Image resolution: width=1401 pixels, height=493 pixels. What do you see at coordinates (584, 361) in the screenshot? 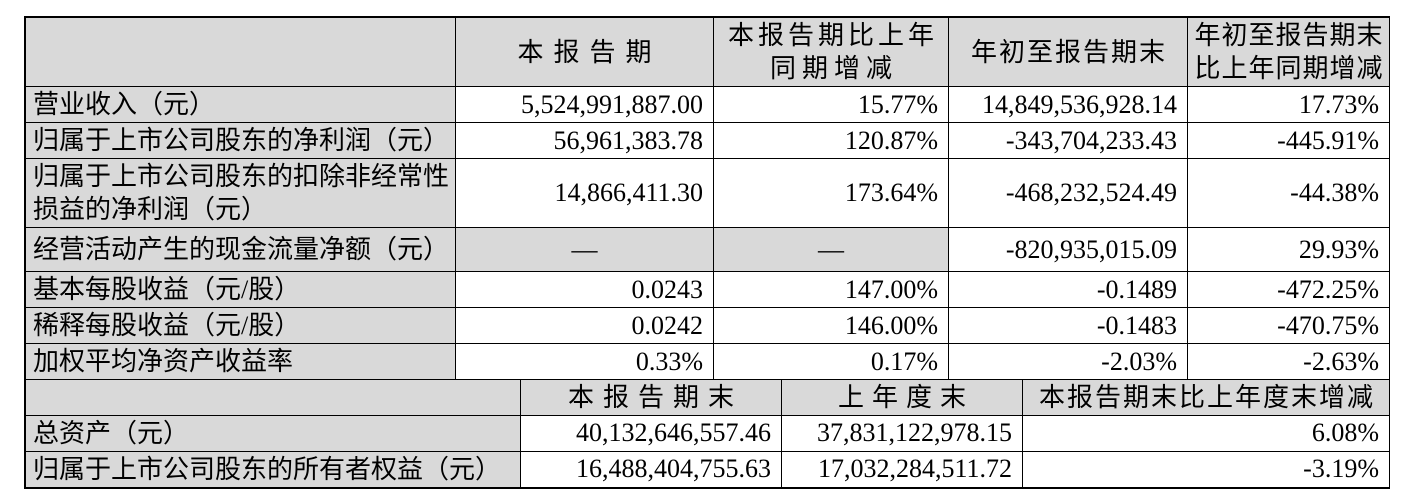
I see `value-current-period: 0.33%` at bounding box center [584, 361].